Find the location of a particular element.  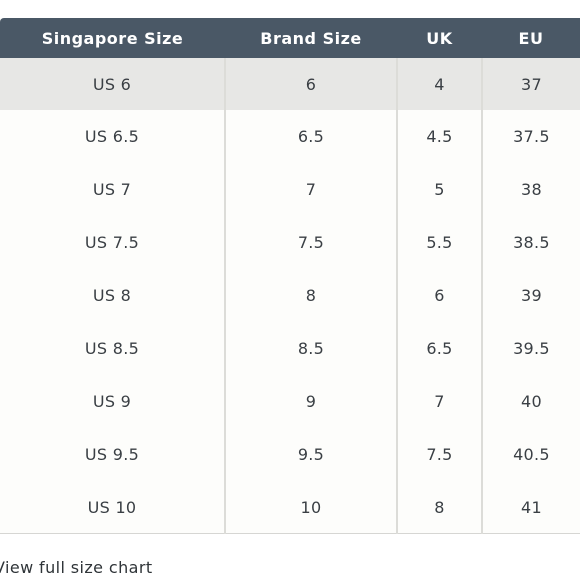

table-row: US 9.5 9.5 7.5 40.5 is located at coordinates (290, 454).